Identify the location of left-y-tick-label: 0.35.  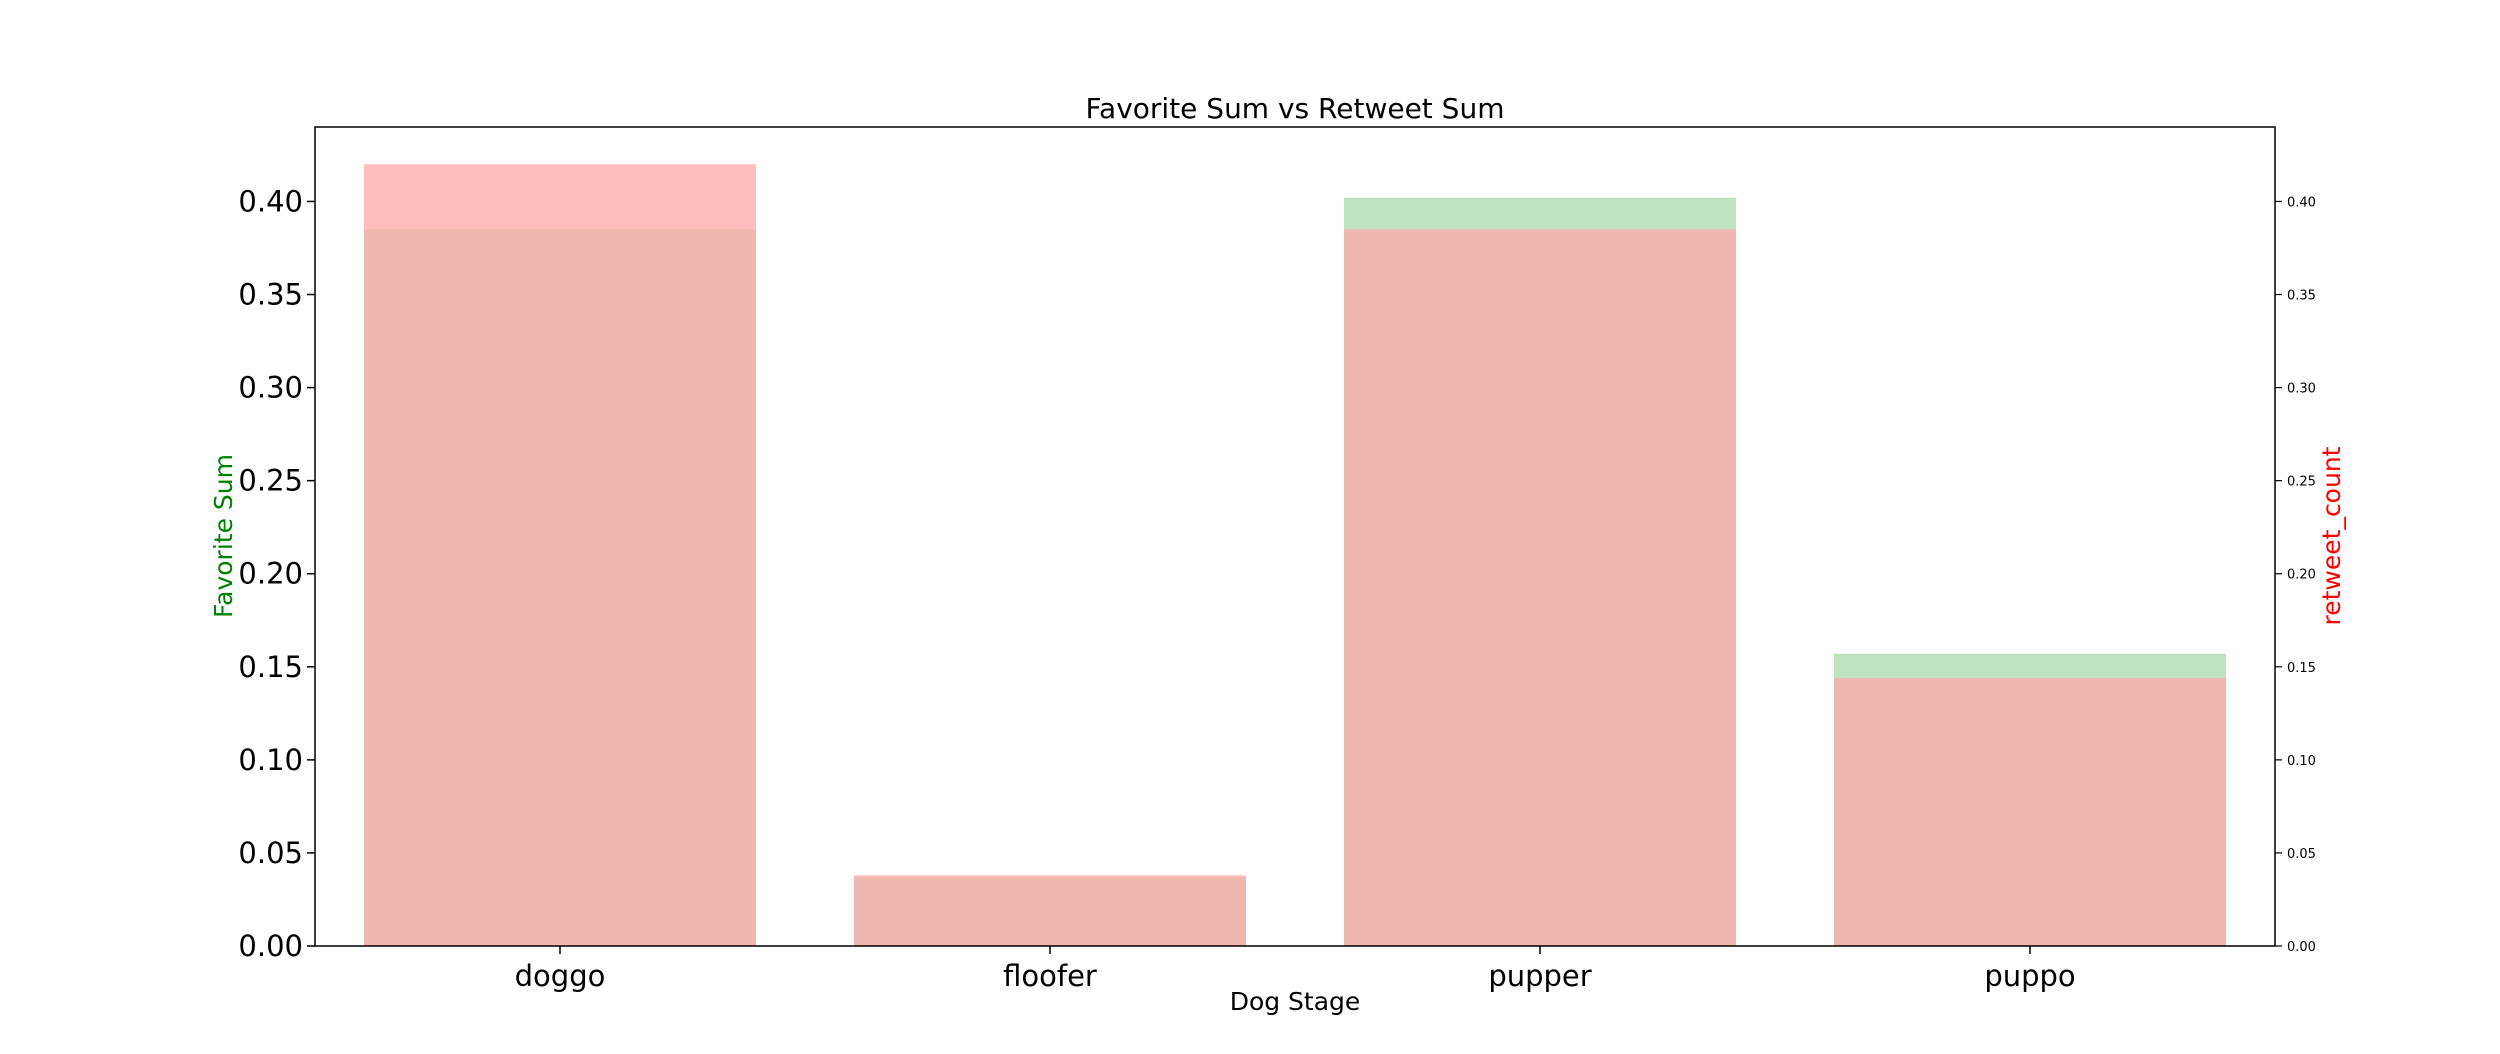
(270, 295).